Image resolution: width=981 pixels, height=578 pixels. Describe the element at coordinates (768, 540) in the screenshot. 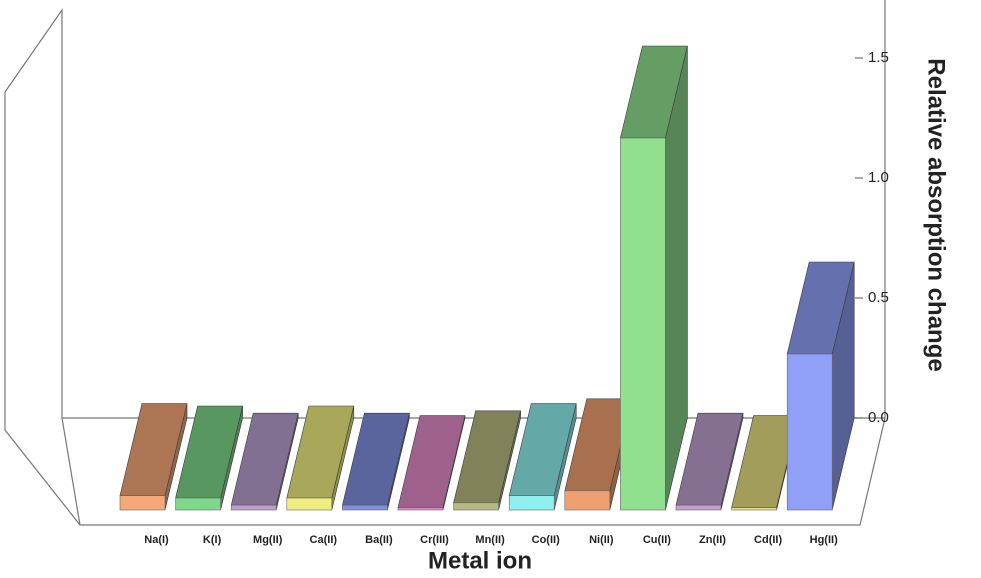

I see `x-tick-label: Cd(II)` at that location.